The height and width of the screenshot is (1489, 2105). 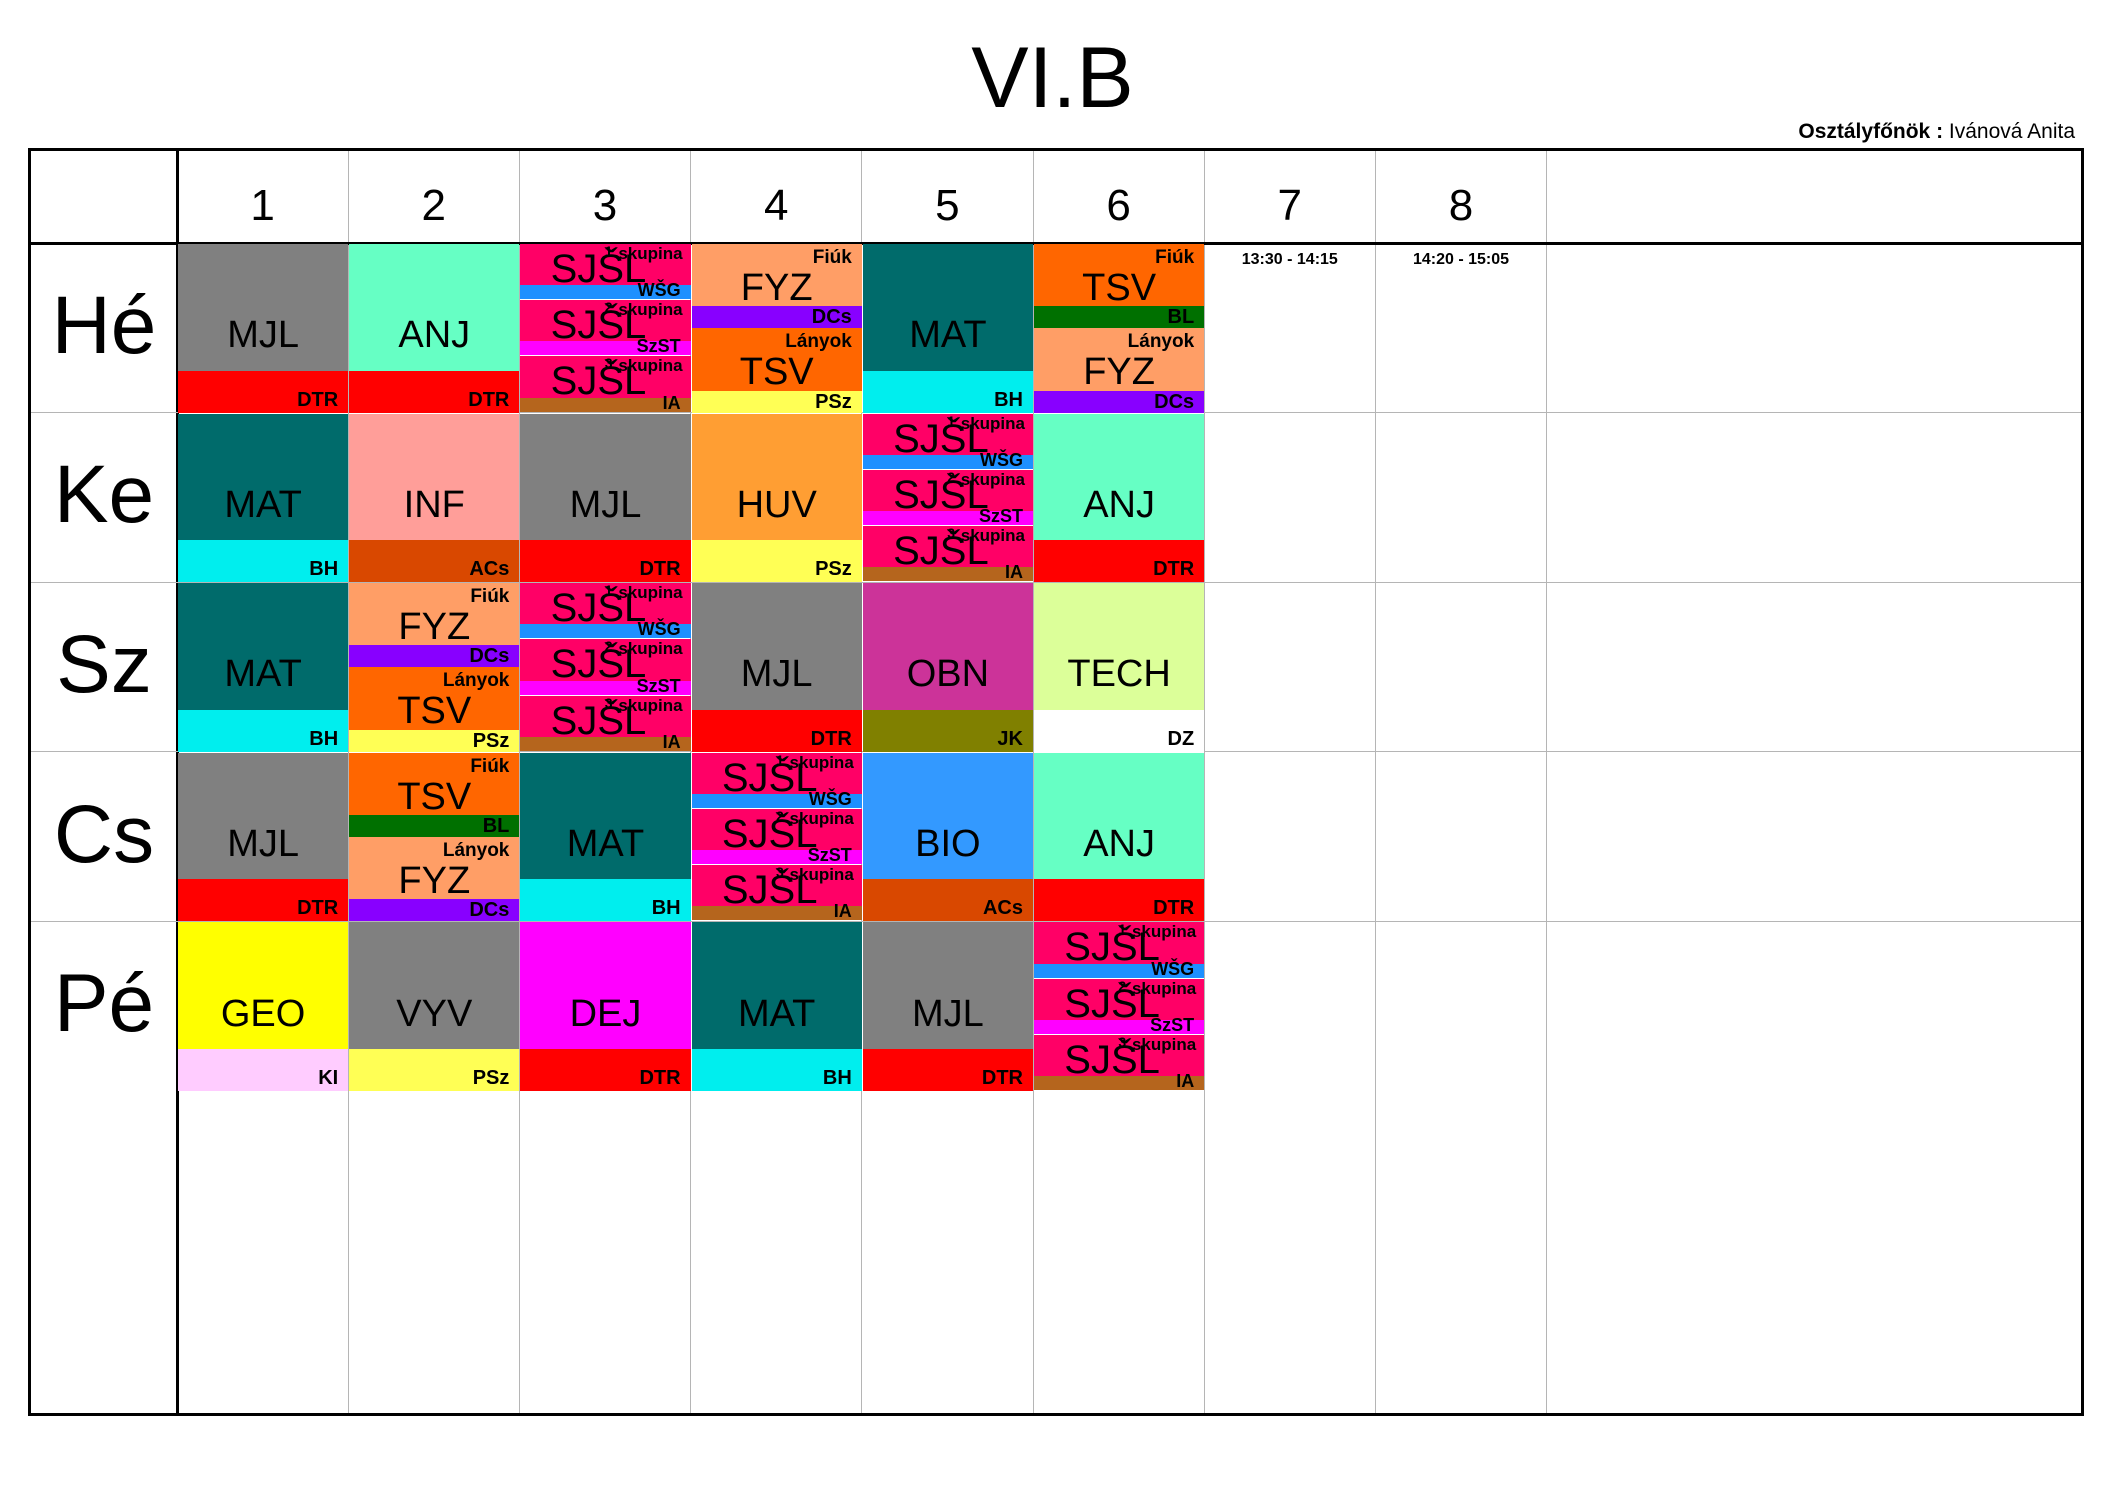 I want to click on subject-label: DEJ, so click(x=605, y=1013).